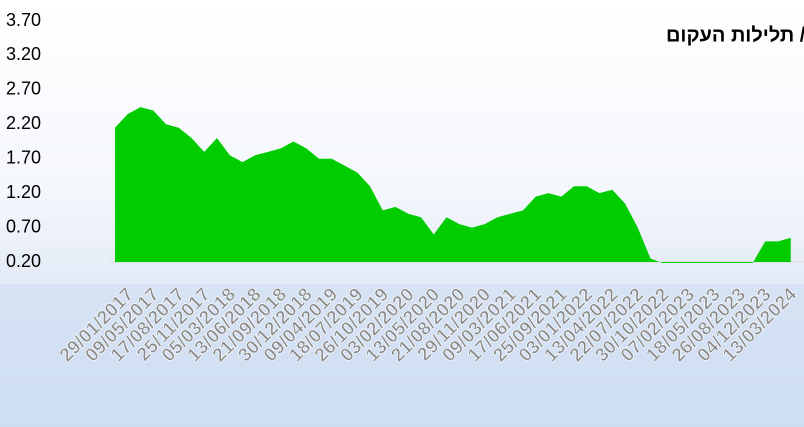 The width and height of the screenshot is (804, 427). Describe the element at coordinates (23, 54) in the screenshot. I see `y-tick-label: 3.20` at that location.